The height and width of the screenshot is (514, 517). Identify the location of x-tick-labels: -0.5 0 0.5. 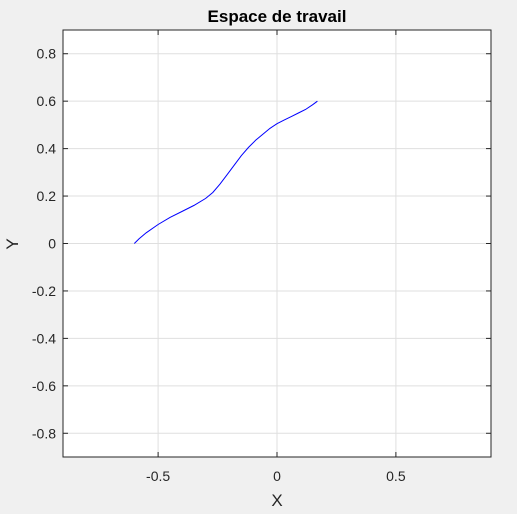
(276, 476).